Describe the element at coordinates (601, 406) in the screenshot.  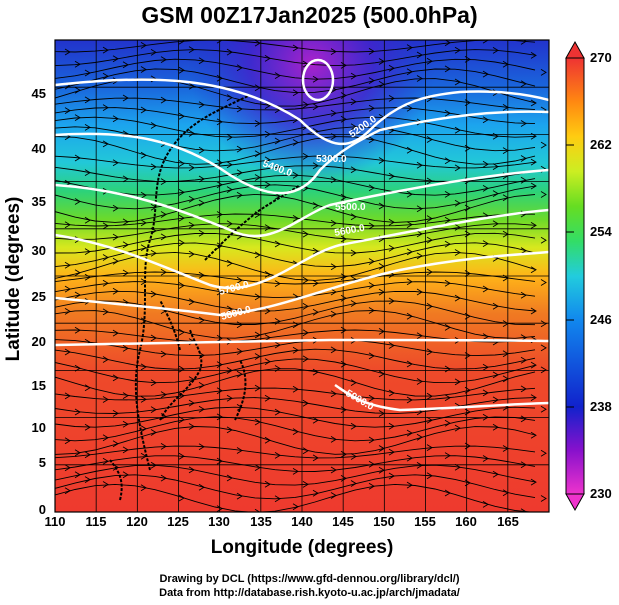
I see `colorbar-tick-label: 238` at that location.